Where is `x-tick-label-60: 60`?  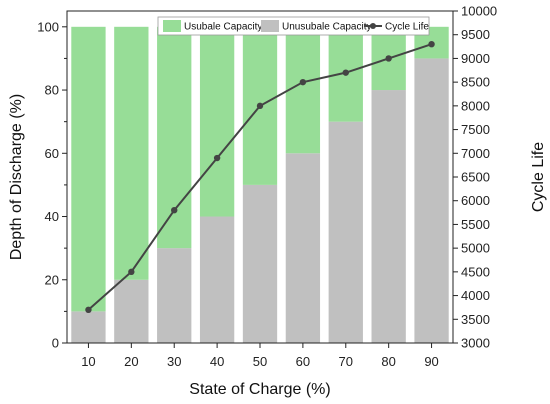 x-tick-label-60: 60 is located at coordinates (303, 361).